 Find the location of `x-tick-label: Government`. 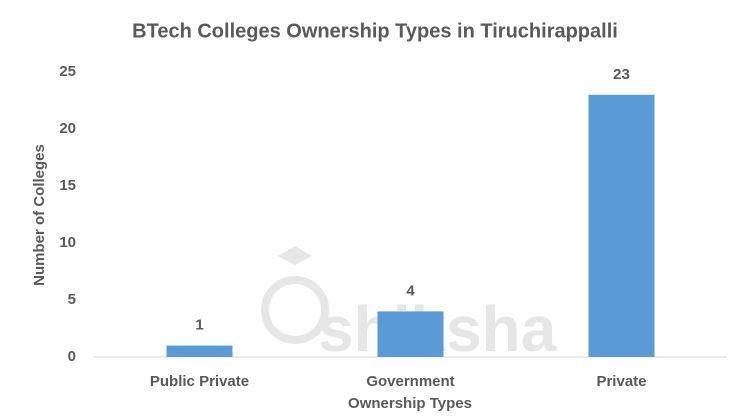

x-tick-label: Government is located at coordinates (410, 381).